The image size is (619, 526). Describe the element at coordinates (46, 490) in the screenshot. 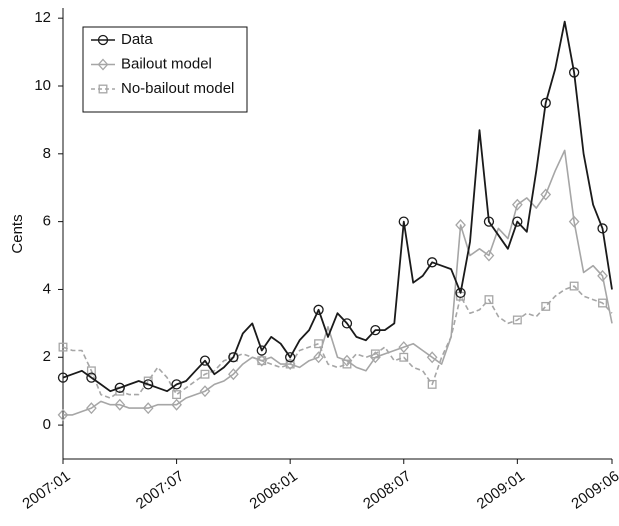

I see `x-tick-label: 2007:01` at that location.